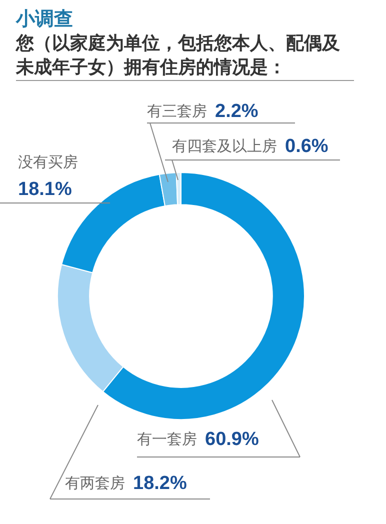 The width and height of the screenshot is (386, 524). What do you see at coordinates (224, 145) in the screenshot?
I see `slice-label: 有四套及以上房` at bounding box center [224, 145].